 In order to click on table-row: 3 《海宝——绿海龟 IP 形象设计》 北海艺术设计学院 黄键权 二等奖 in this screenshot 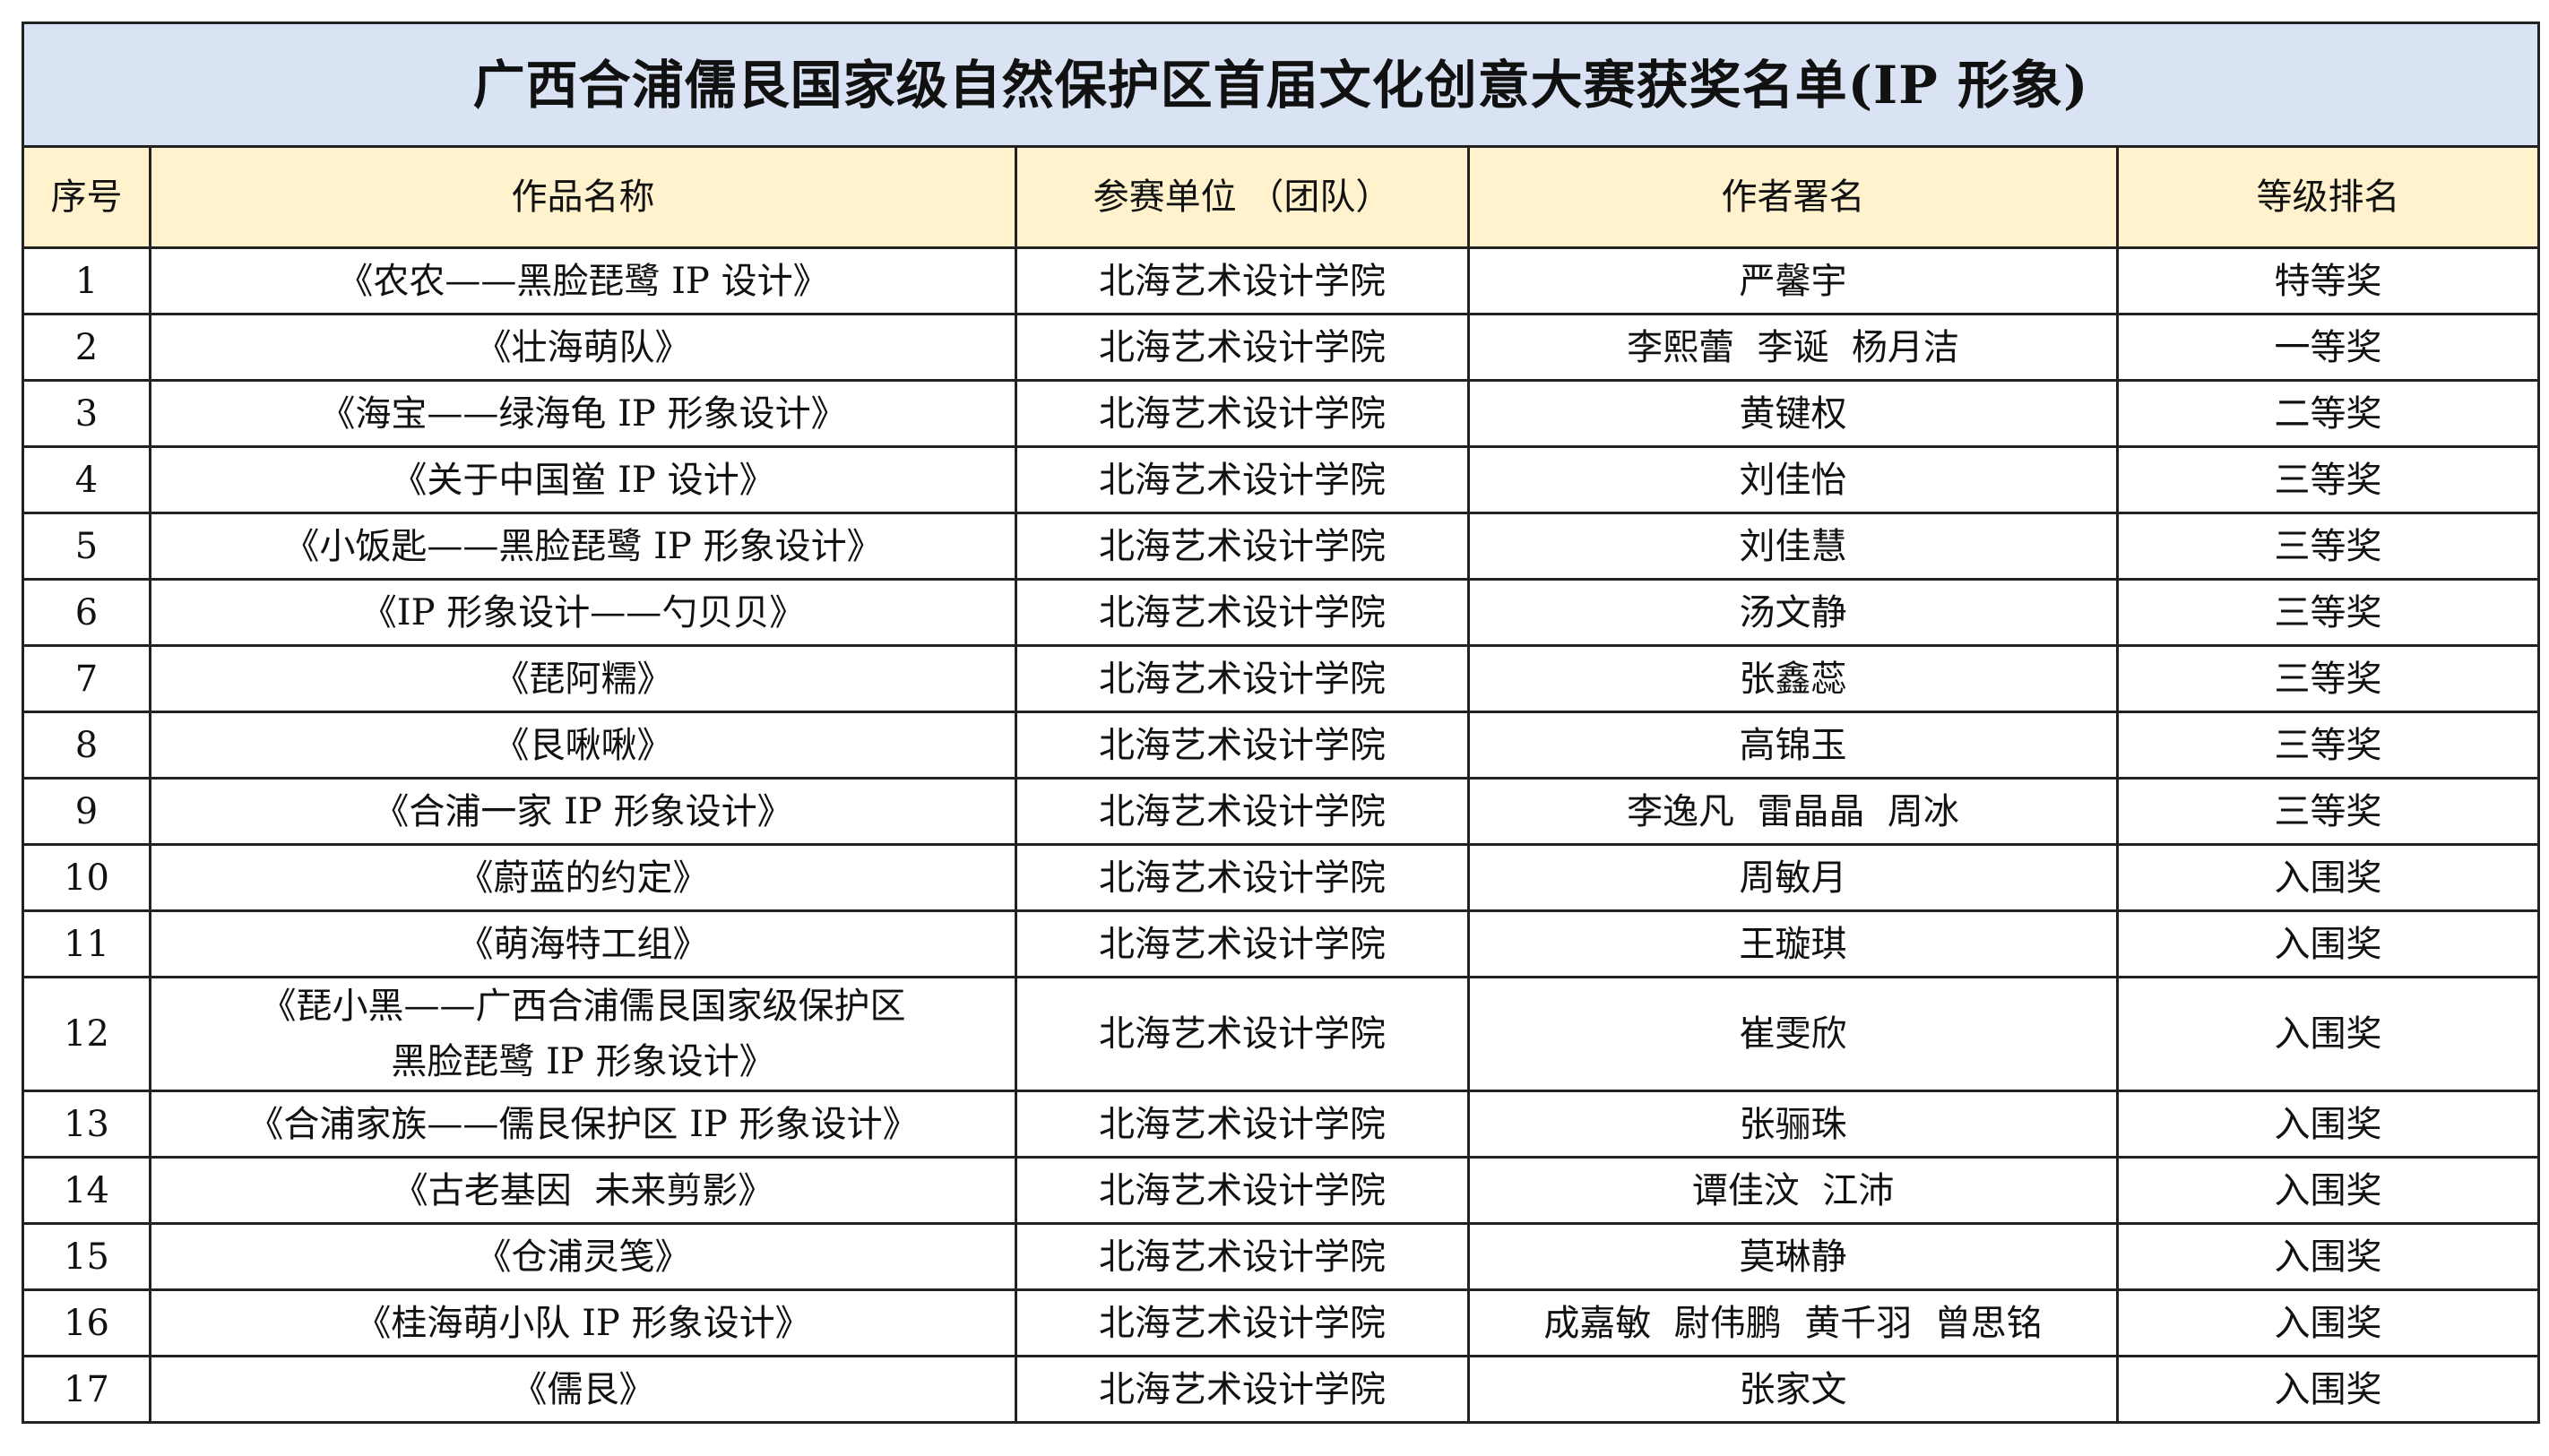, I will do `click(1281, 413)`.